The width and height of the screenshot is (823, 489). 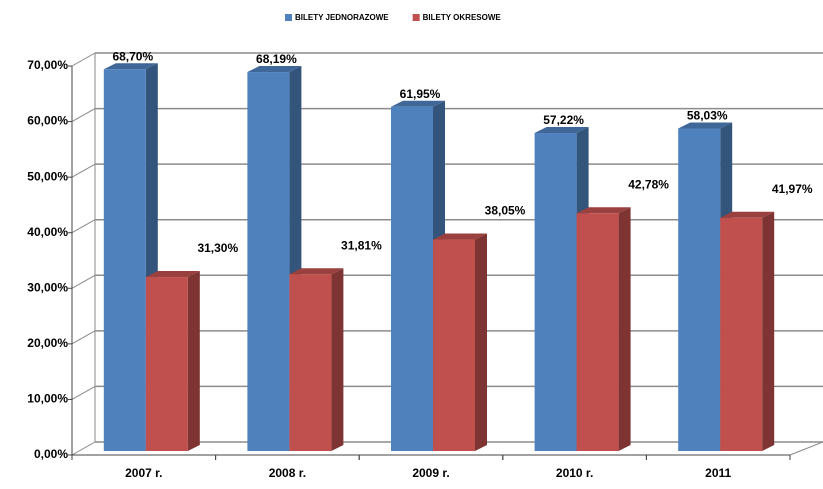 What do you see at coordinates (420, 94) in the screenshot?
I see `value-label: 61,95%` at bounding box center [420, 94].